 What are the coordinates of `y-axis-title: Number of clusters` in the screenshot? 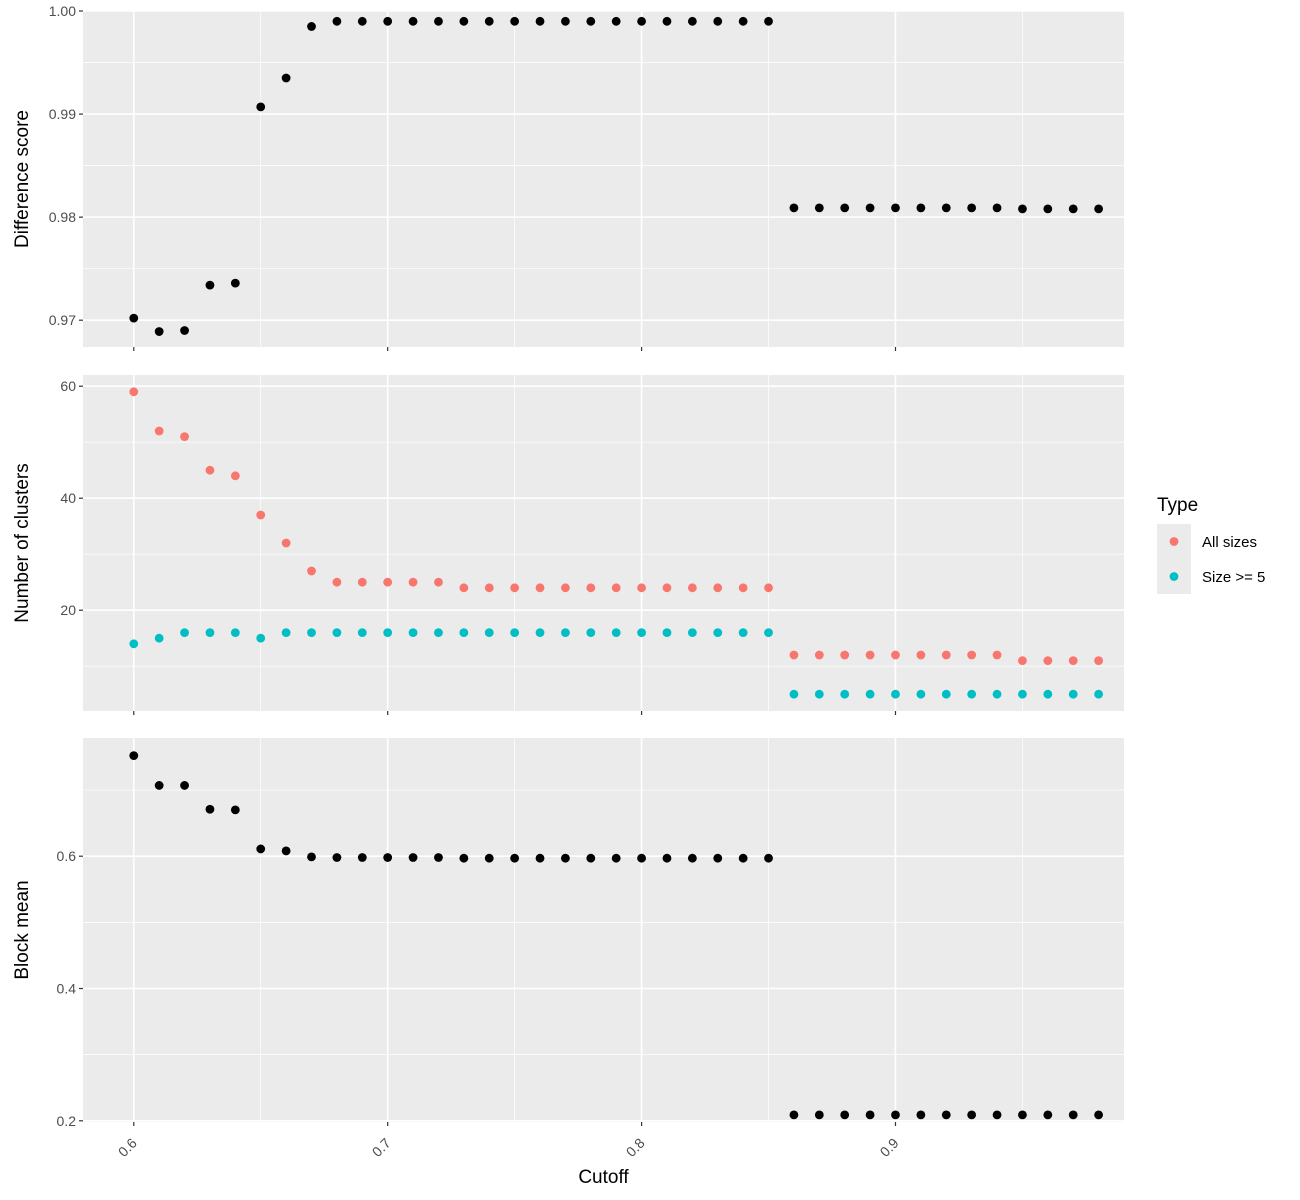 It's located at (22, 542).